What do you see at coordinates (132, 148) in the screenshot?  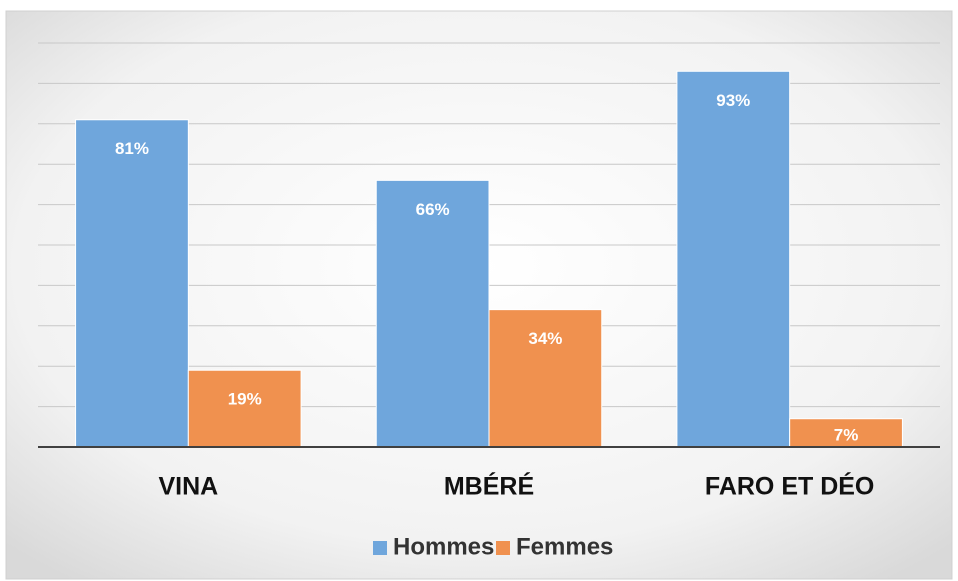 I see `data-label: 81%` at bounding box center [132, 148].